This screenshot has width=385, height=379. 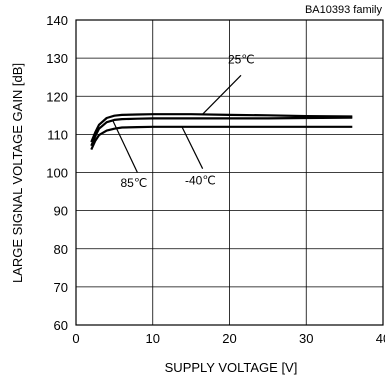 I want to click on y-tick-label-70: 70, so click(x=61, y=287).